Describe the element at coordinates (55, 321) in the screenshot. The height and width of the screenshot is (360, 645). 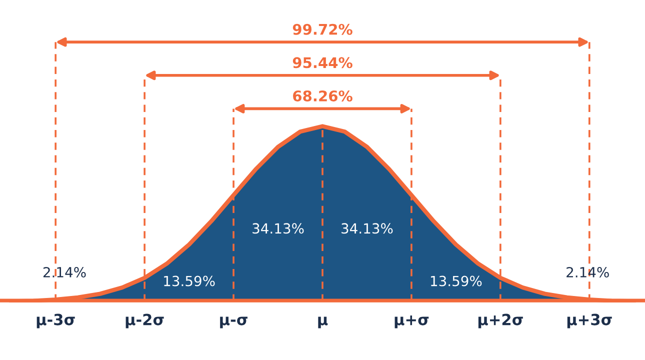
I see `x-tick-label: μ-3σ` at that location.